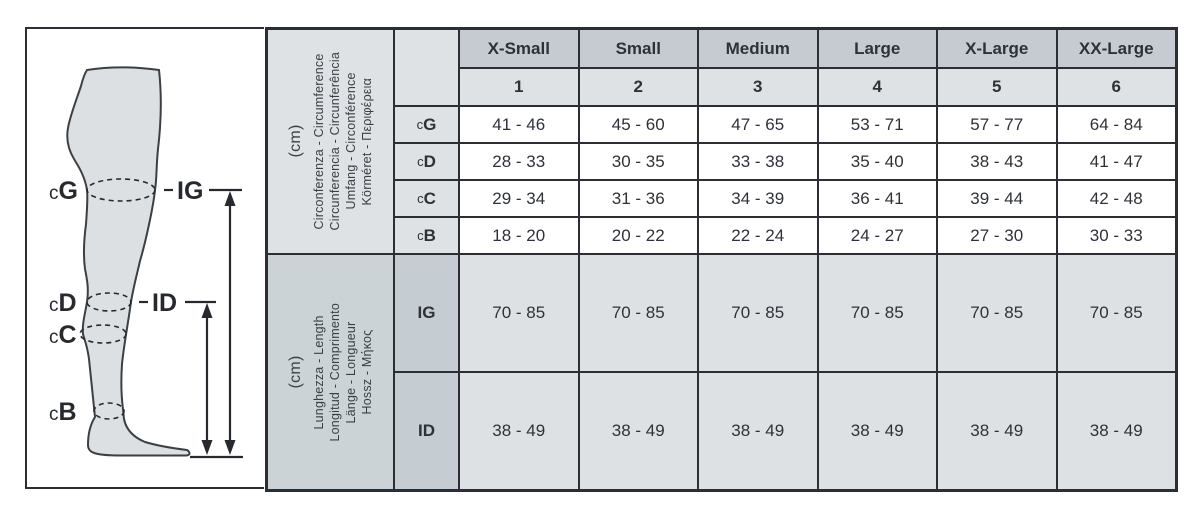  What do you see at coordinates (758, 313) in the screenshot?
I see `ig-value-medium: 70 - 85` at bounding box center [758, 313].